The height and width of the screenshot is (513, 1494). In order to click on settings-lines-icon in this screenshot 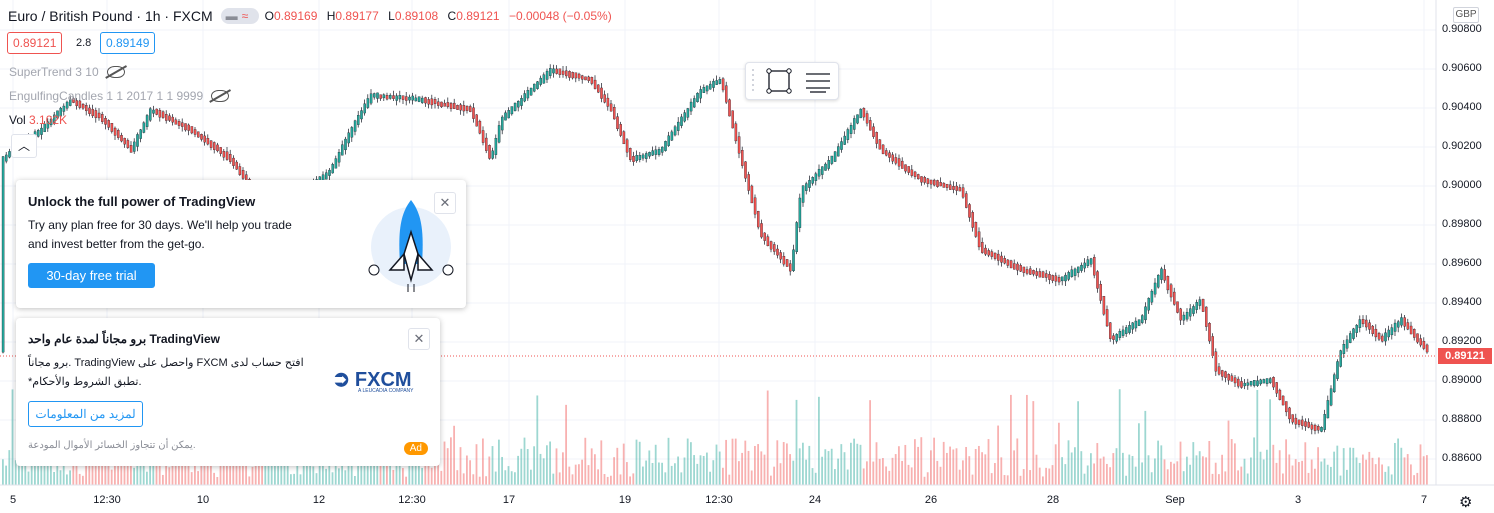, I will do `click(818, 83)`.